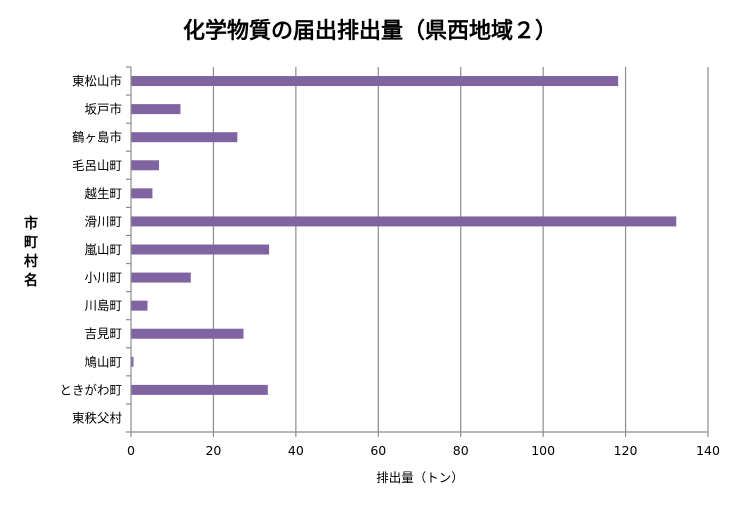 This screenshot has width=740, height=507. Describe the element at coordinates (97, 137) in the screenshot. I see `category-label: 鶴ヶ島市` at that location.